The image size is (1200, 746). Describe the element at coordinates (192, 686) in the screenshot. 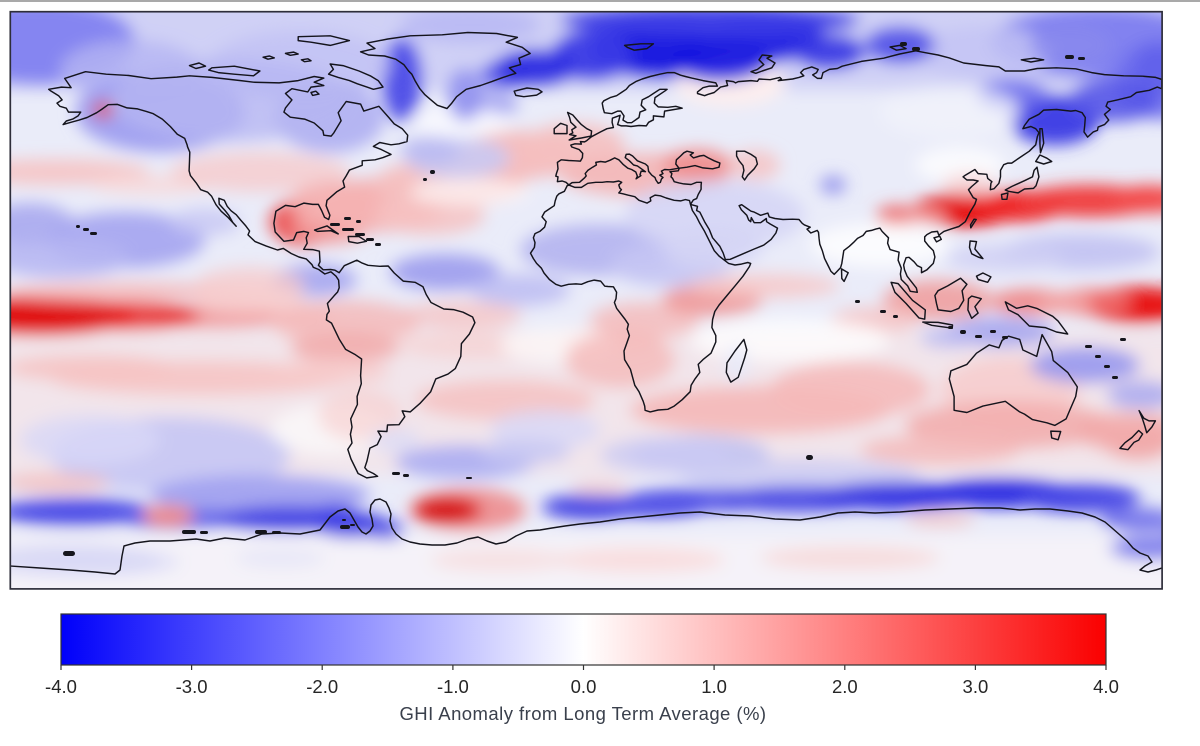

I see `svg-text: -3.0` at that location.